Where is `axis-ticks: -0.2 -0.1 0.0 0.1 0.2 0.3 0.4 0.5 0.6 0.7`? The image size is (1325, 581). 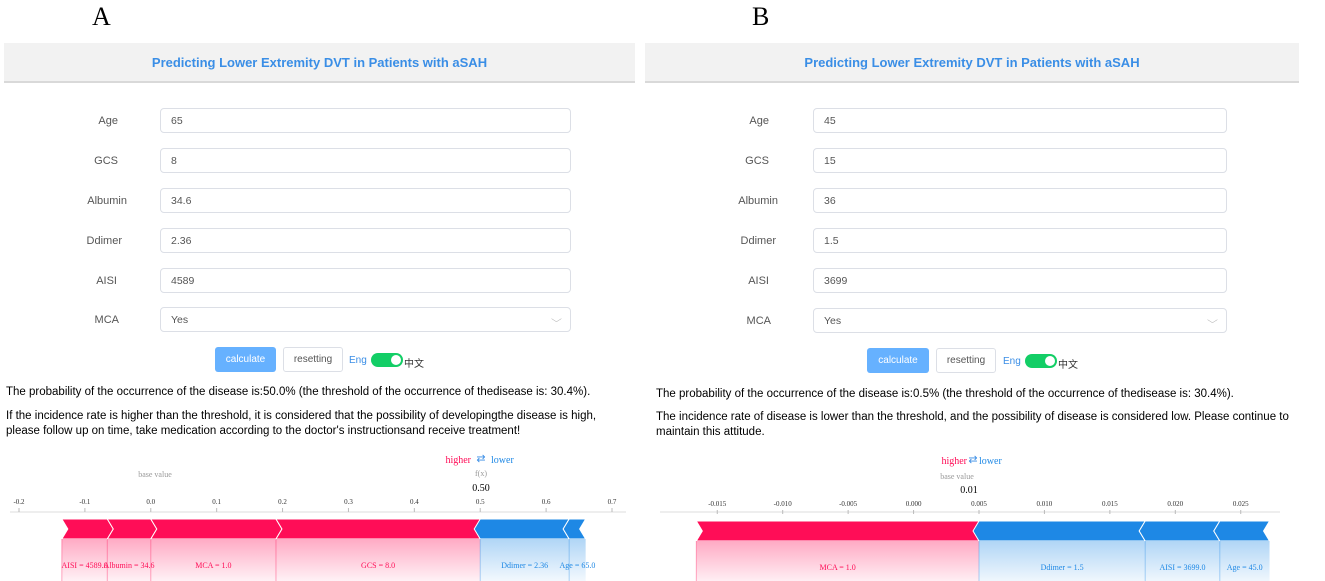
axis-ticks: -0.2 -0.1 0.0 0.1 0.2 0.3 0.4 0.5 0.6 0.7 is located at coordinates (315, 505).